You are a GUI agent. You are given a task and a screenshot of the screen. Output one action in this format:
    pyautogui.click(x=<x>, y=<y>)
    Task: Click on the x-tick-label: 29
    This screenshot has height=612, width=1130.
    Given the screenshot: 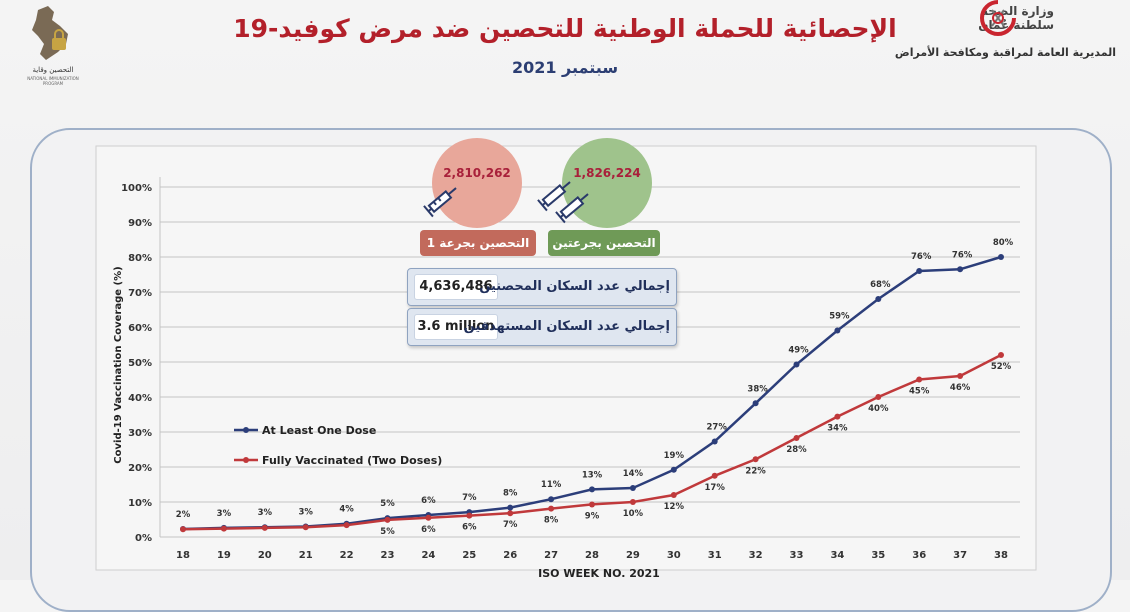 What is the action you would take?
    pyautogui.click(x=633, y=555)
    